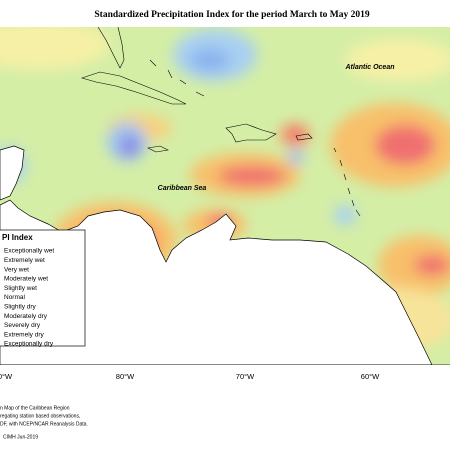 The image size is (450, 450). Describe the element at coordinates (158, 149) in the screenshot. I see `jamaica` at that location.